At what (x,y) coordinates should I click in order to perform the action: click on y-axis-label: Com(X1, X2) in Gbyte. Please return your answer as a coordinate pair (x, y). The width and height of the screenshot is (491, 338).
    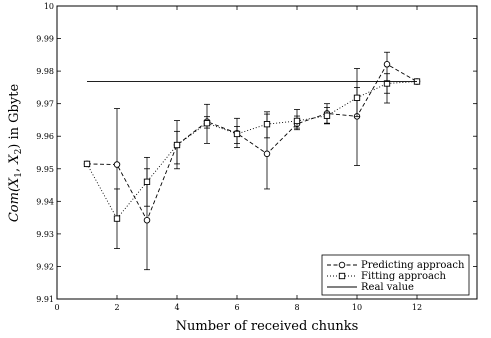
    Looking at the image, I should click on (15, 153).